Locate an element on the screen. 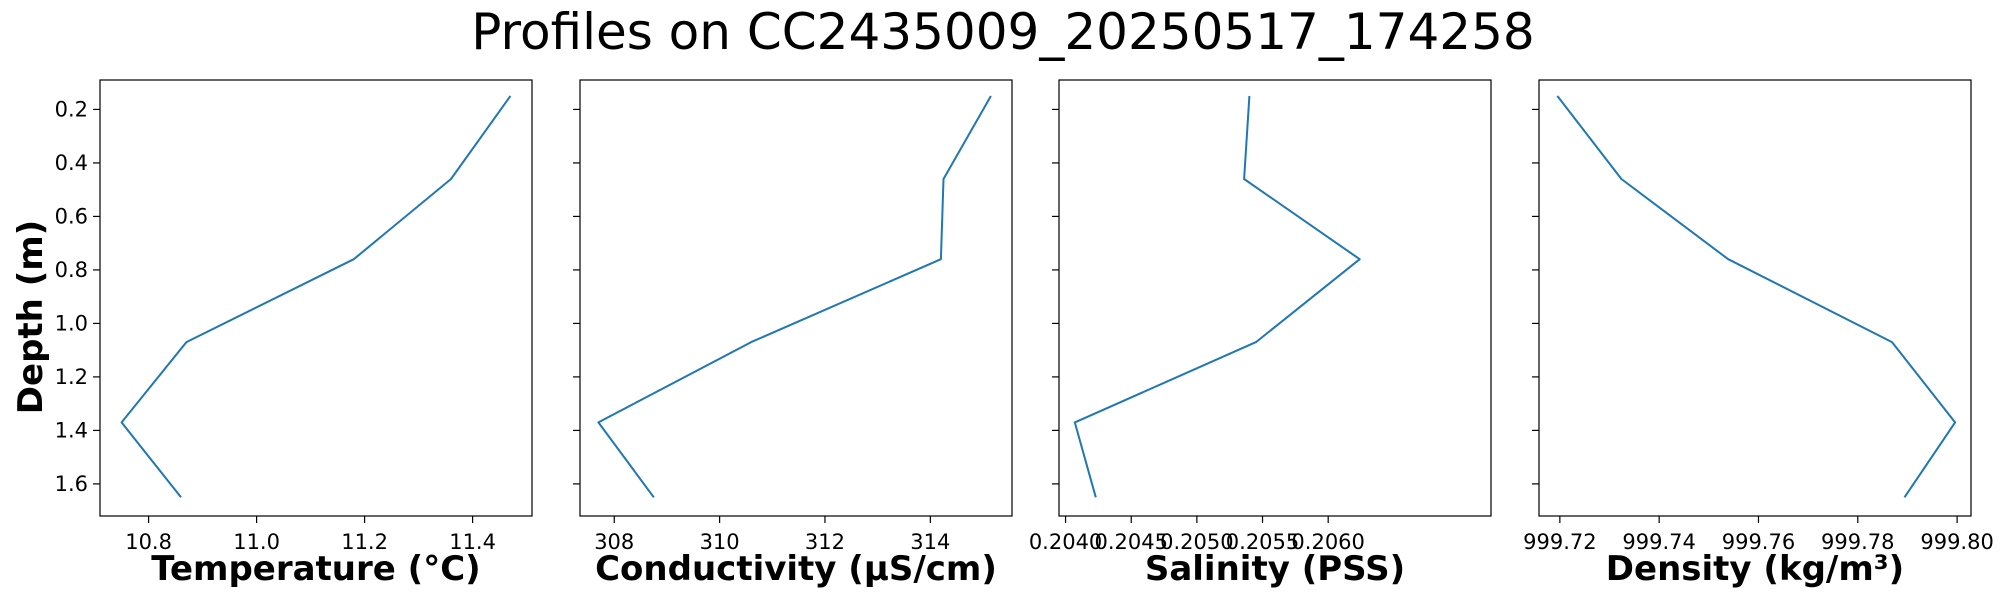 This screenshot has width=2000, height=600. conductivity-x-tick-label: 310 is located at coordinates (720, 542).